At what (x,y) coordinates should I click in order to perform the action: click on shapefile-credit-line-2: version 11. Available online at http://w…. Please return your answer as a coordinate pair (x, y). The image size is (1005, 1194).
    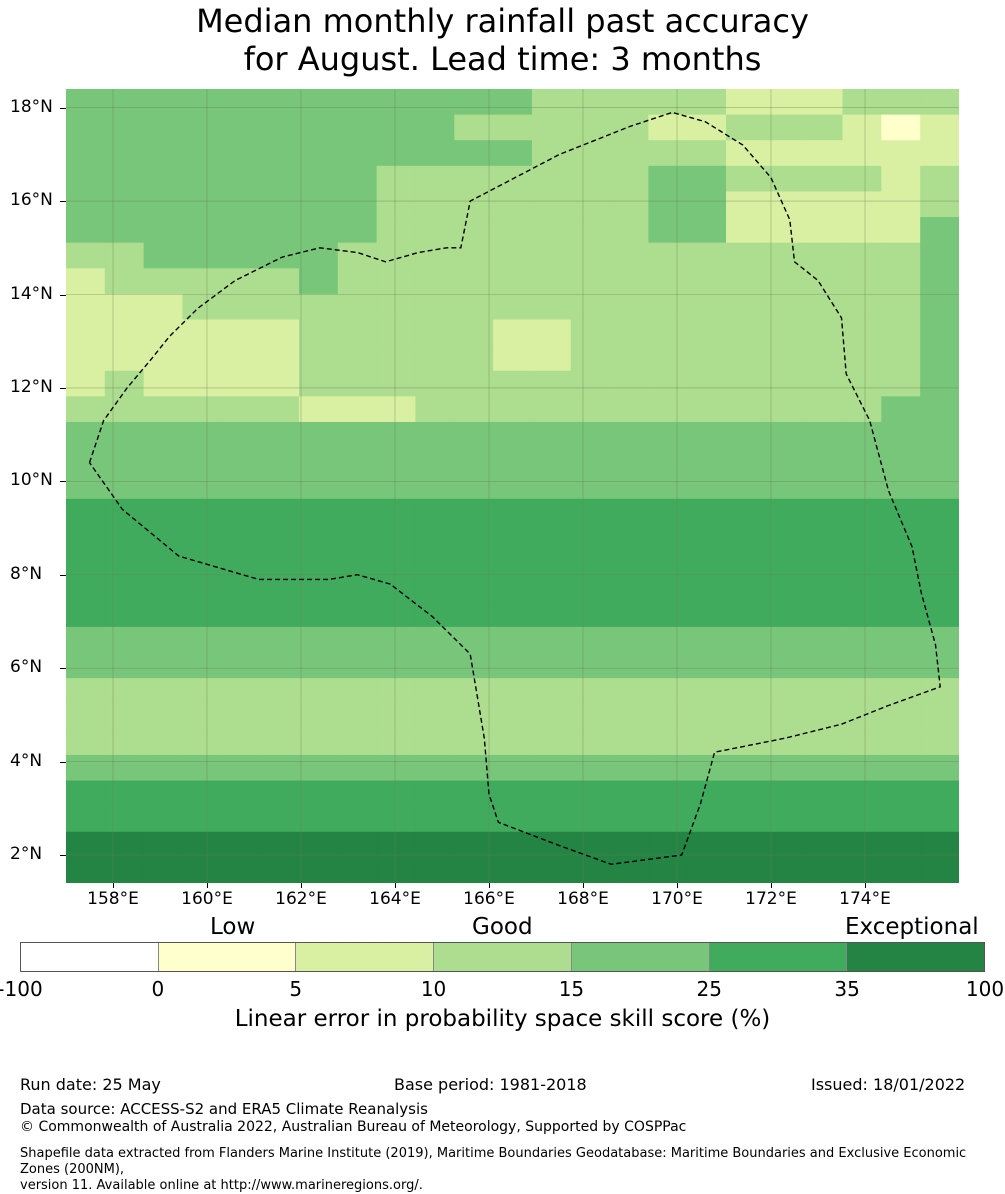
    Looking at the image, I should click on (221, 1185).